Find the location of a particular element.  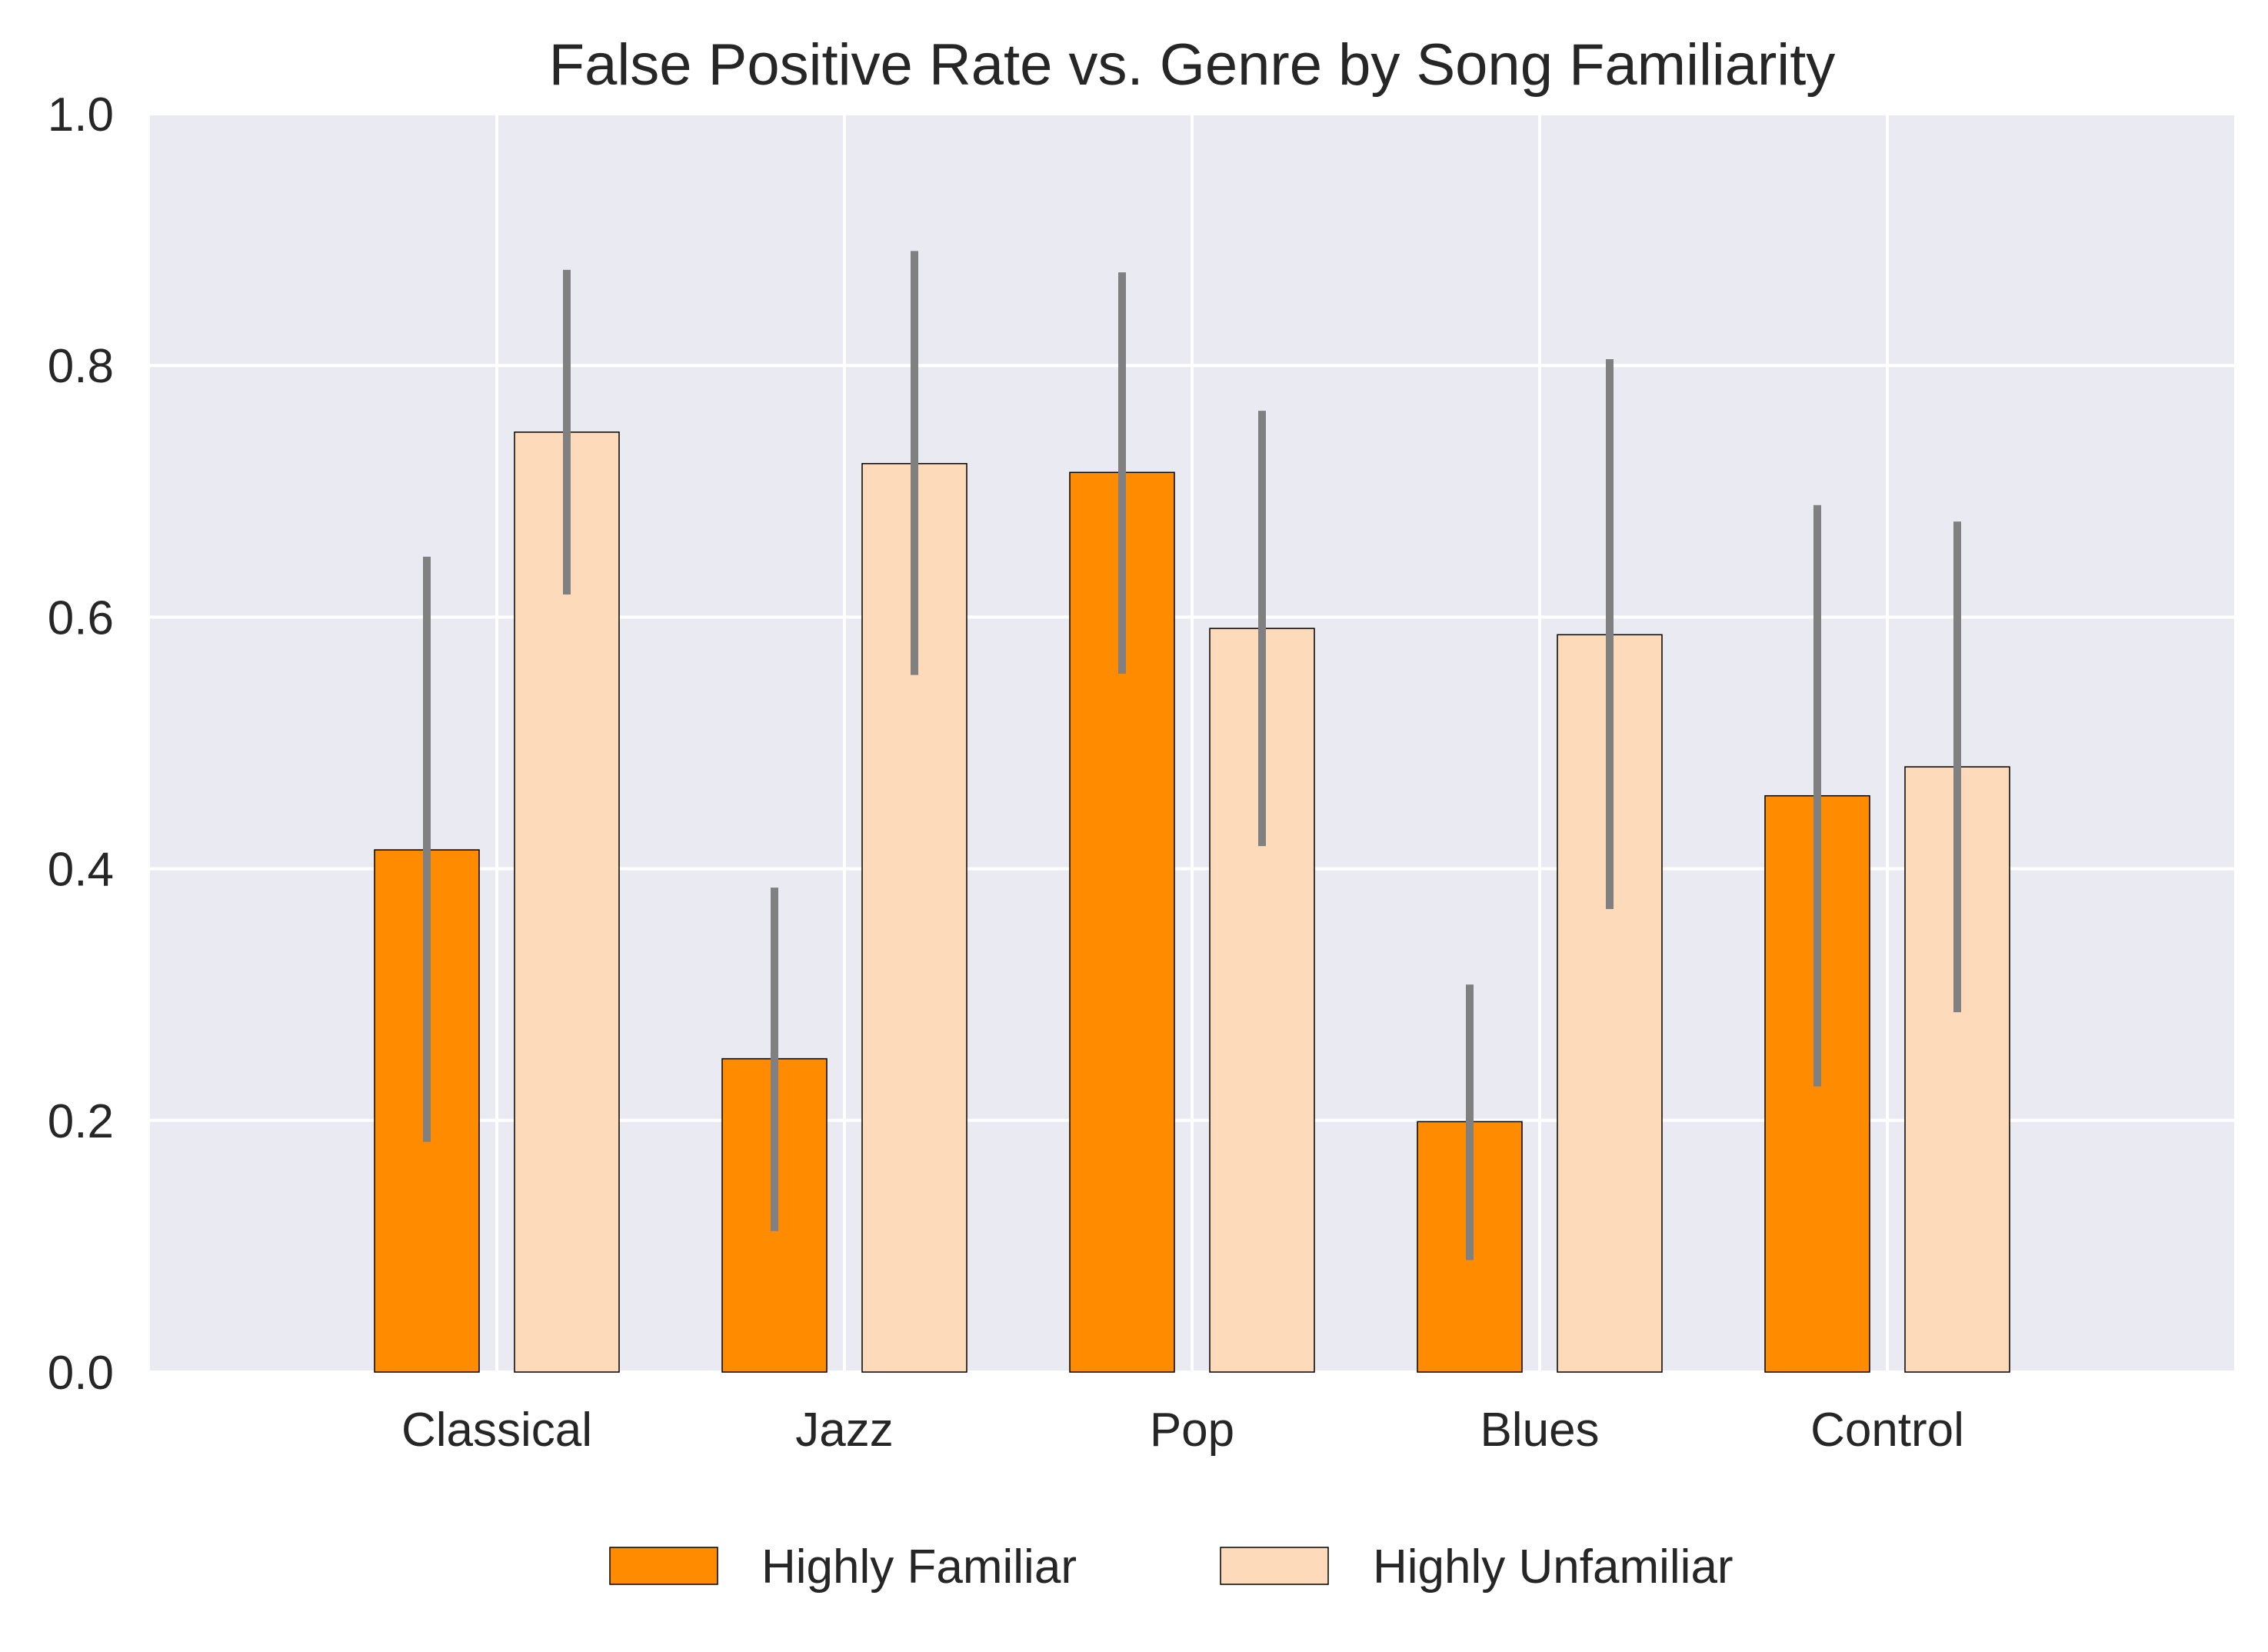

y-tick-label: 1.0 is located at coordinates (81, 115).